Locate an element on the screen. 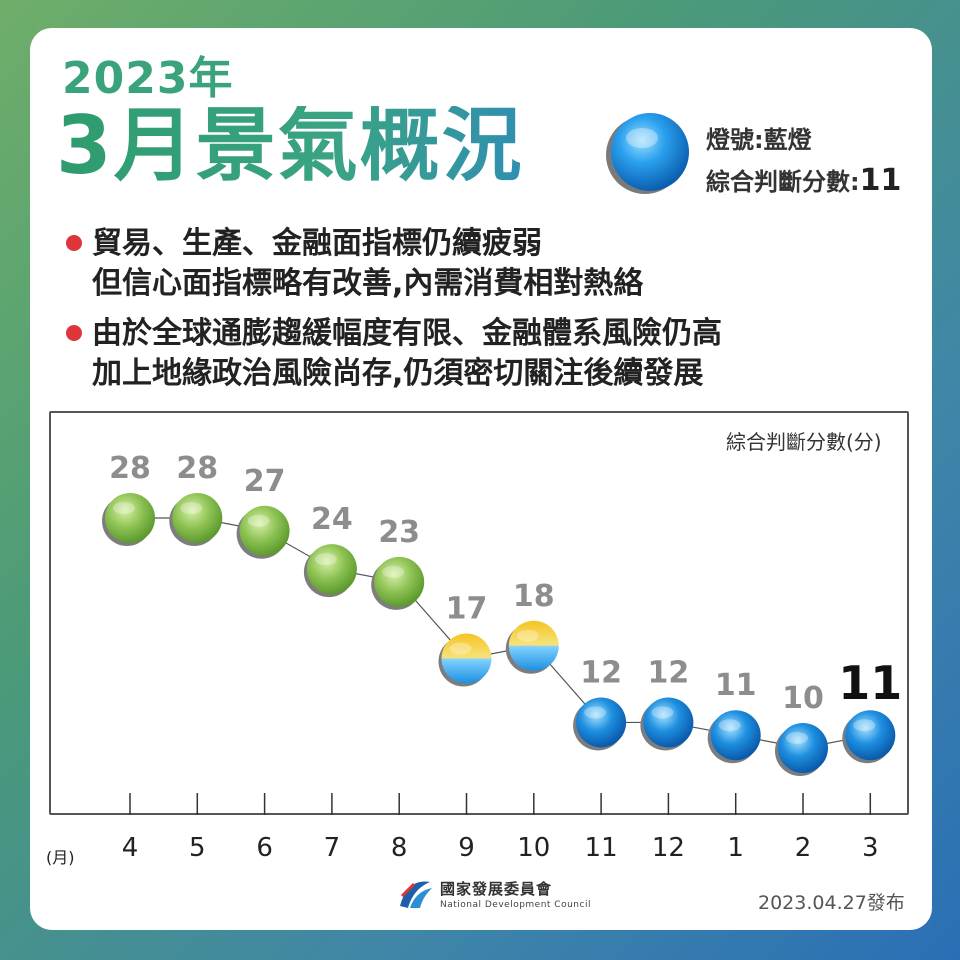  x-tick-label: 6 is located at coordinates (264, 848).